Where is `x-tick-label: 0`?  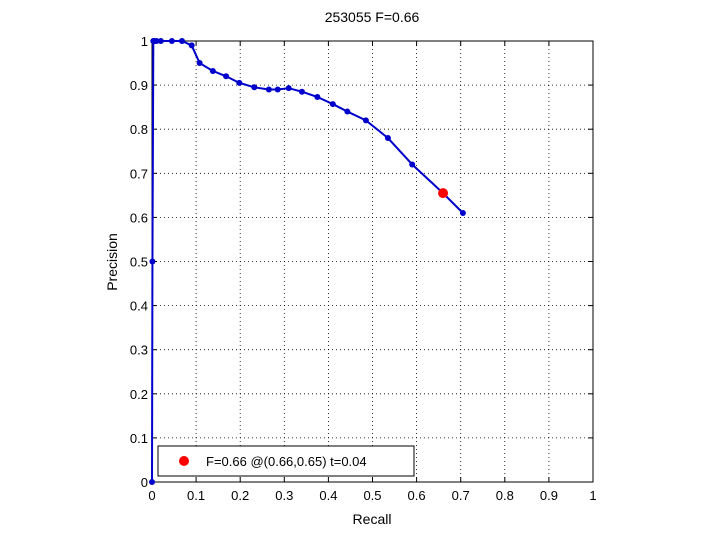
x-tick-label: 0 is located at coordinates (151, 495).